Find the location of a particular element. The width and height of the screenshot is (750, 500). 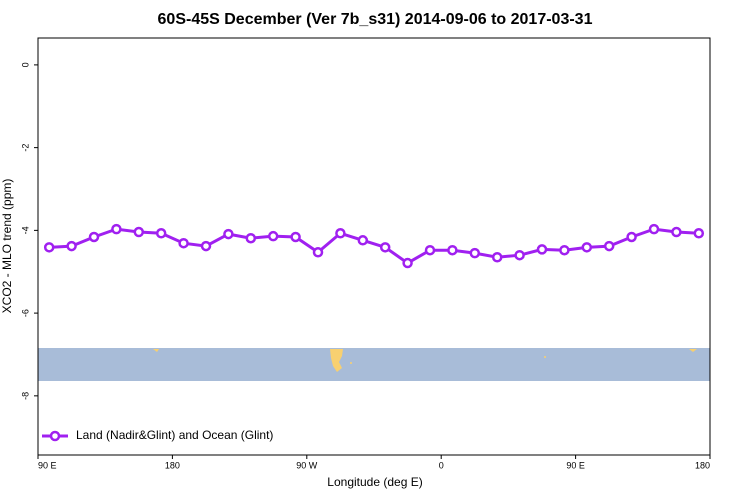

y-tick-label: -6 is located at coordinates (25, 313).